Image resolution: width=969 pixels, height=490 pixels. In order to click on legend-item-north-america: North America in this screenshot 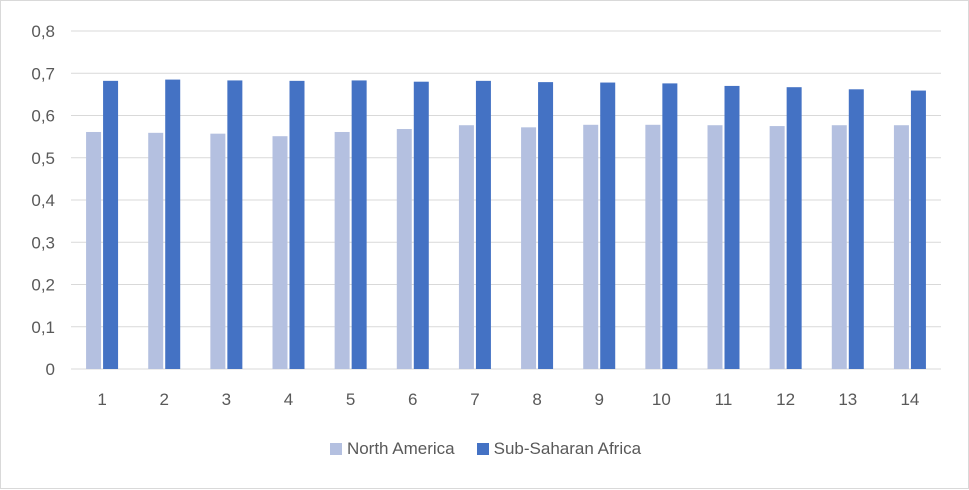, I will do `click(392, 449)`.